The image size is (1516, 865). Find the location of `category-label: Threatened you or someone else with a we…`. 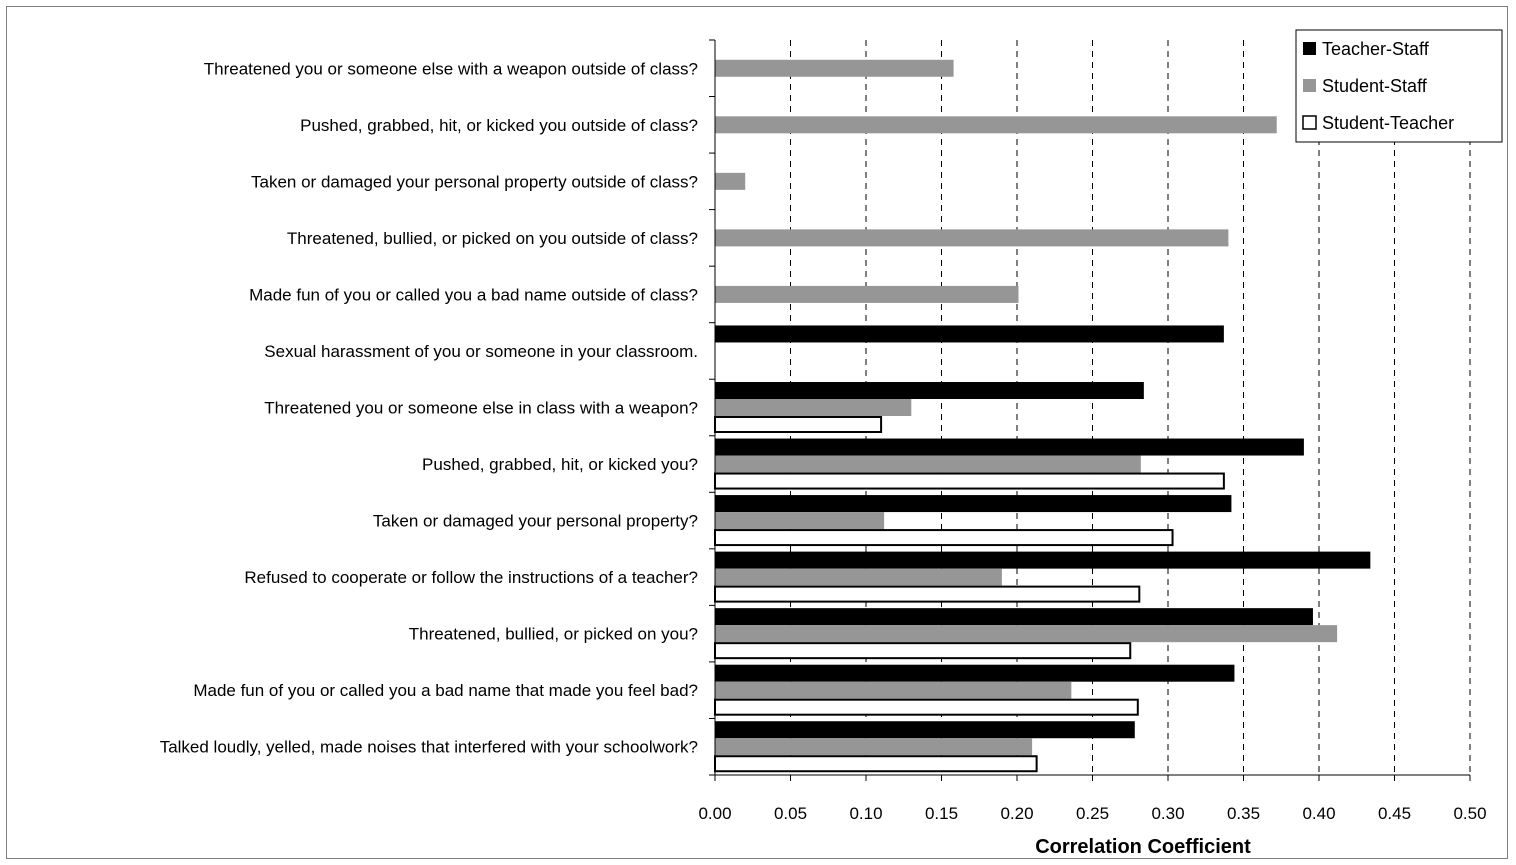

category-label: Threatened you or someone else with a we… is located at coordinates (451, 68).